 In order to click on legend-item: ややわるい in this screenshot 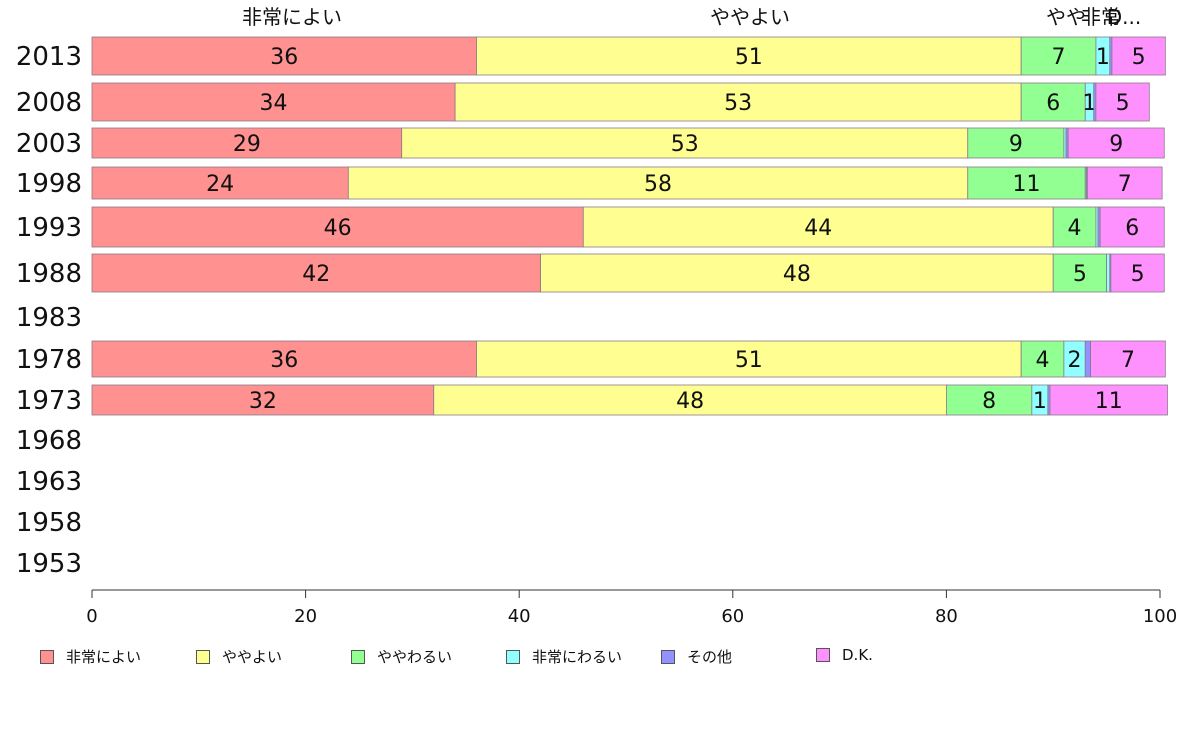, I will do `click(401, 656)`.